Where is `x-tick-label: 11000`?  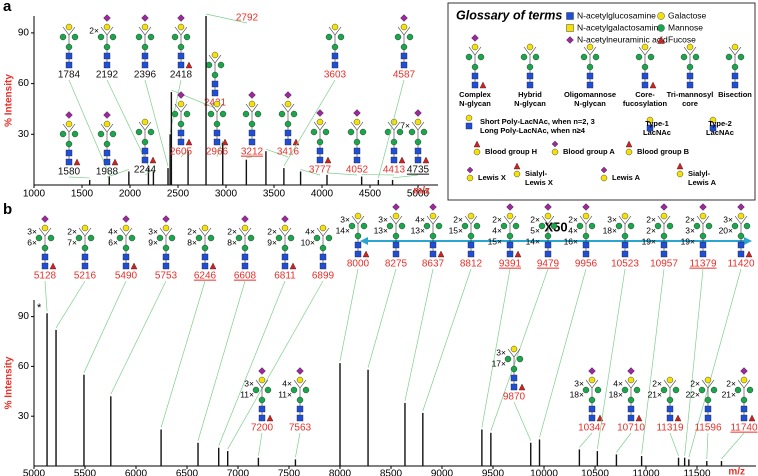 x-tick-label: 11000 is located at coordinates (646, 472).